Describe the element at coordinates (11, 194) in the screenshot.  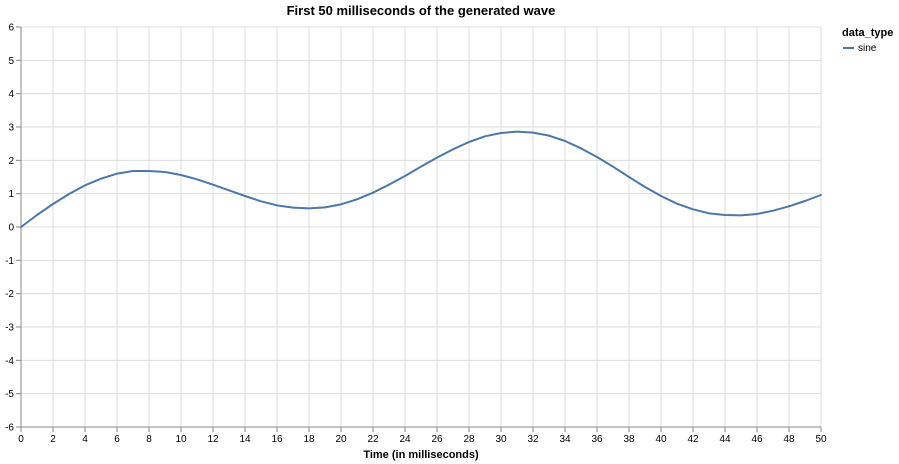
I see `y-tick-label: 1` at that location.